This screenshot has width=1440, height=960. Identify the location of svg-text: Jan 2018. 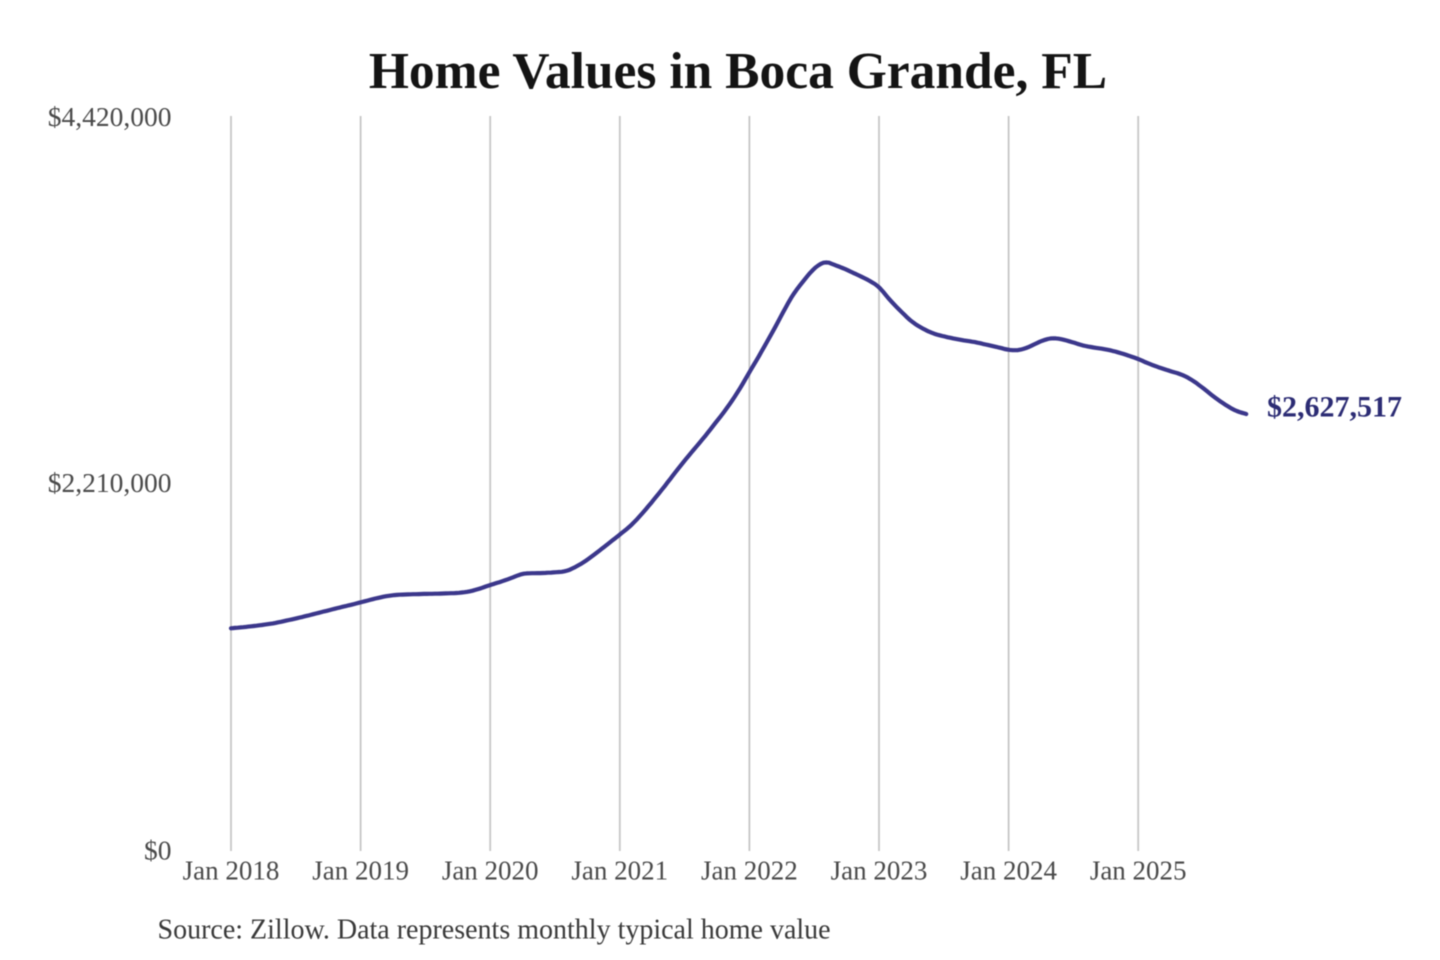
(231, 871).